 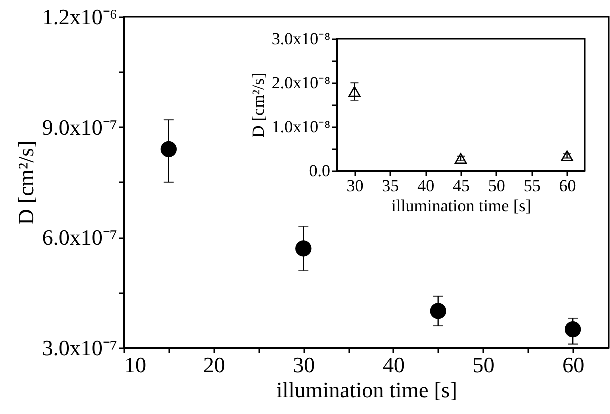 What do you see at coordinates (301, 39) in the screenshot?
I see `y-tick-label: 3.0x10⁻⁸` at bounding box center [301, 39].